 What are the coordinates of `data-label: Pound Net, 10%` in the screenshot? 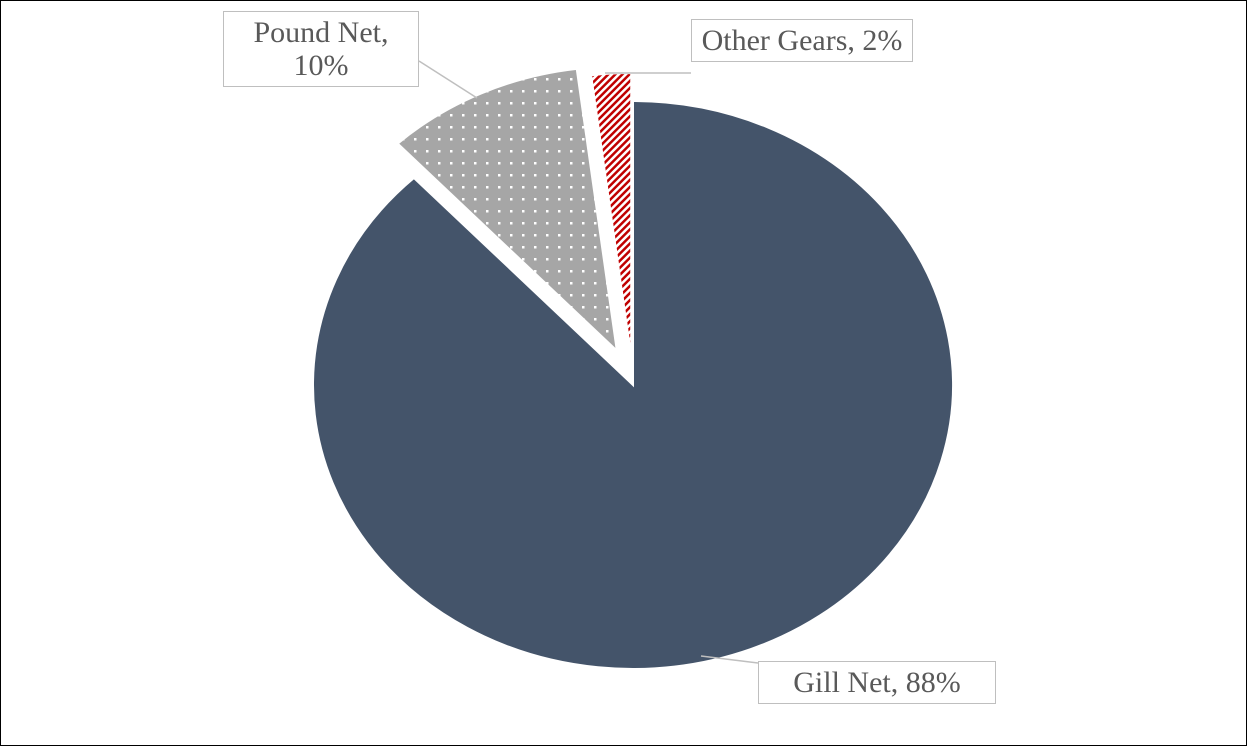 It's located at (321, 49).